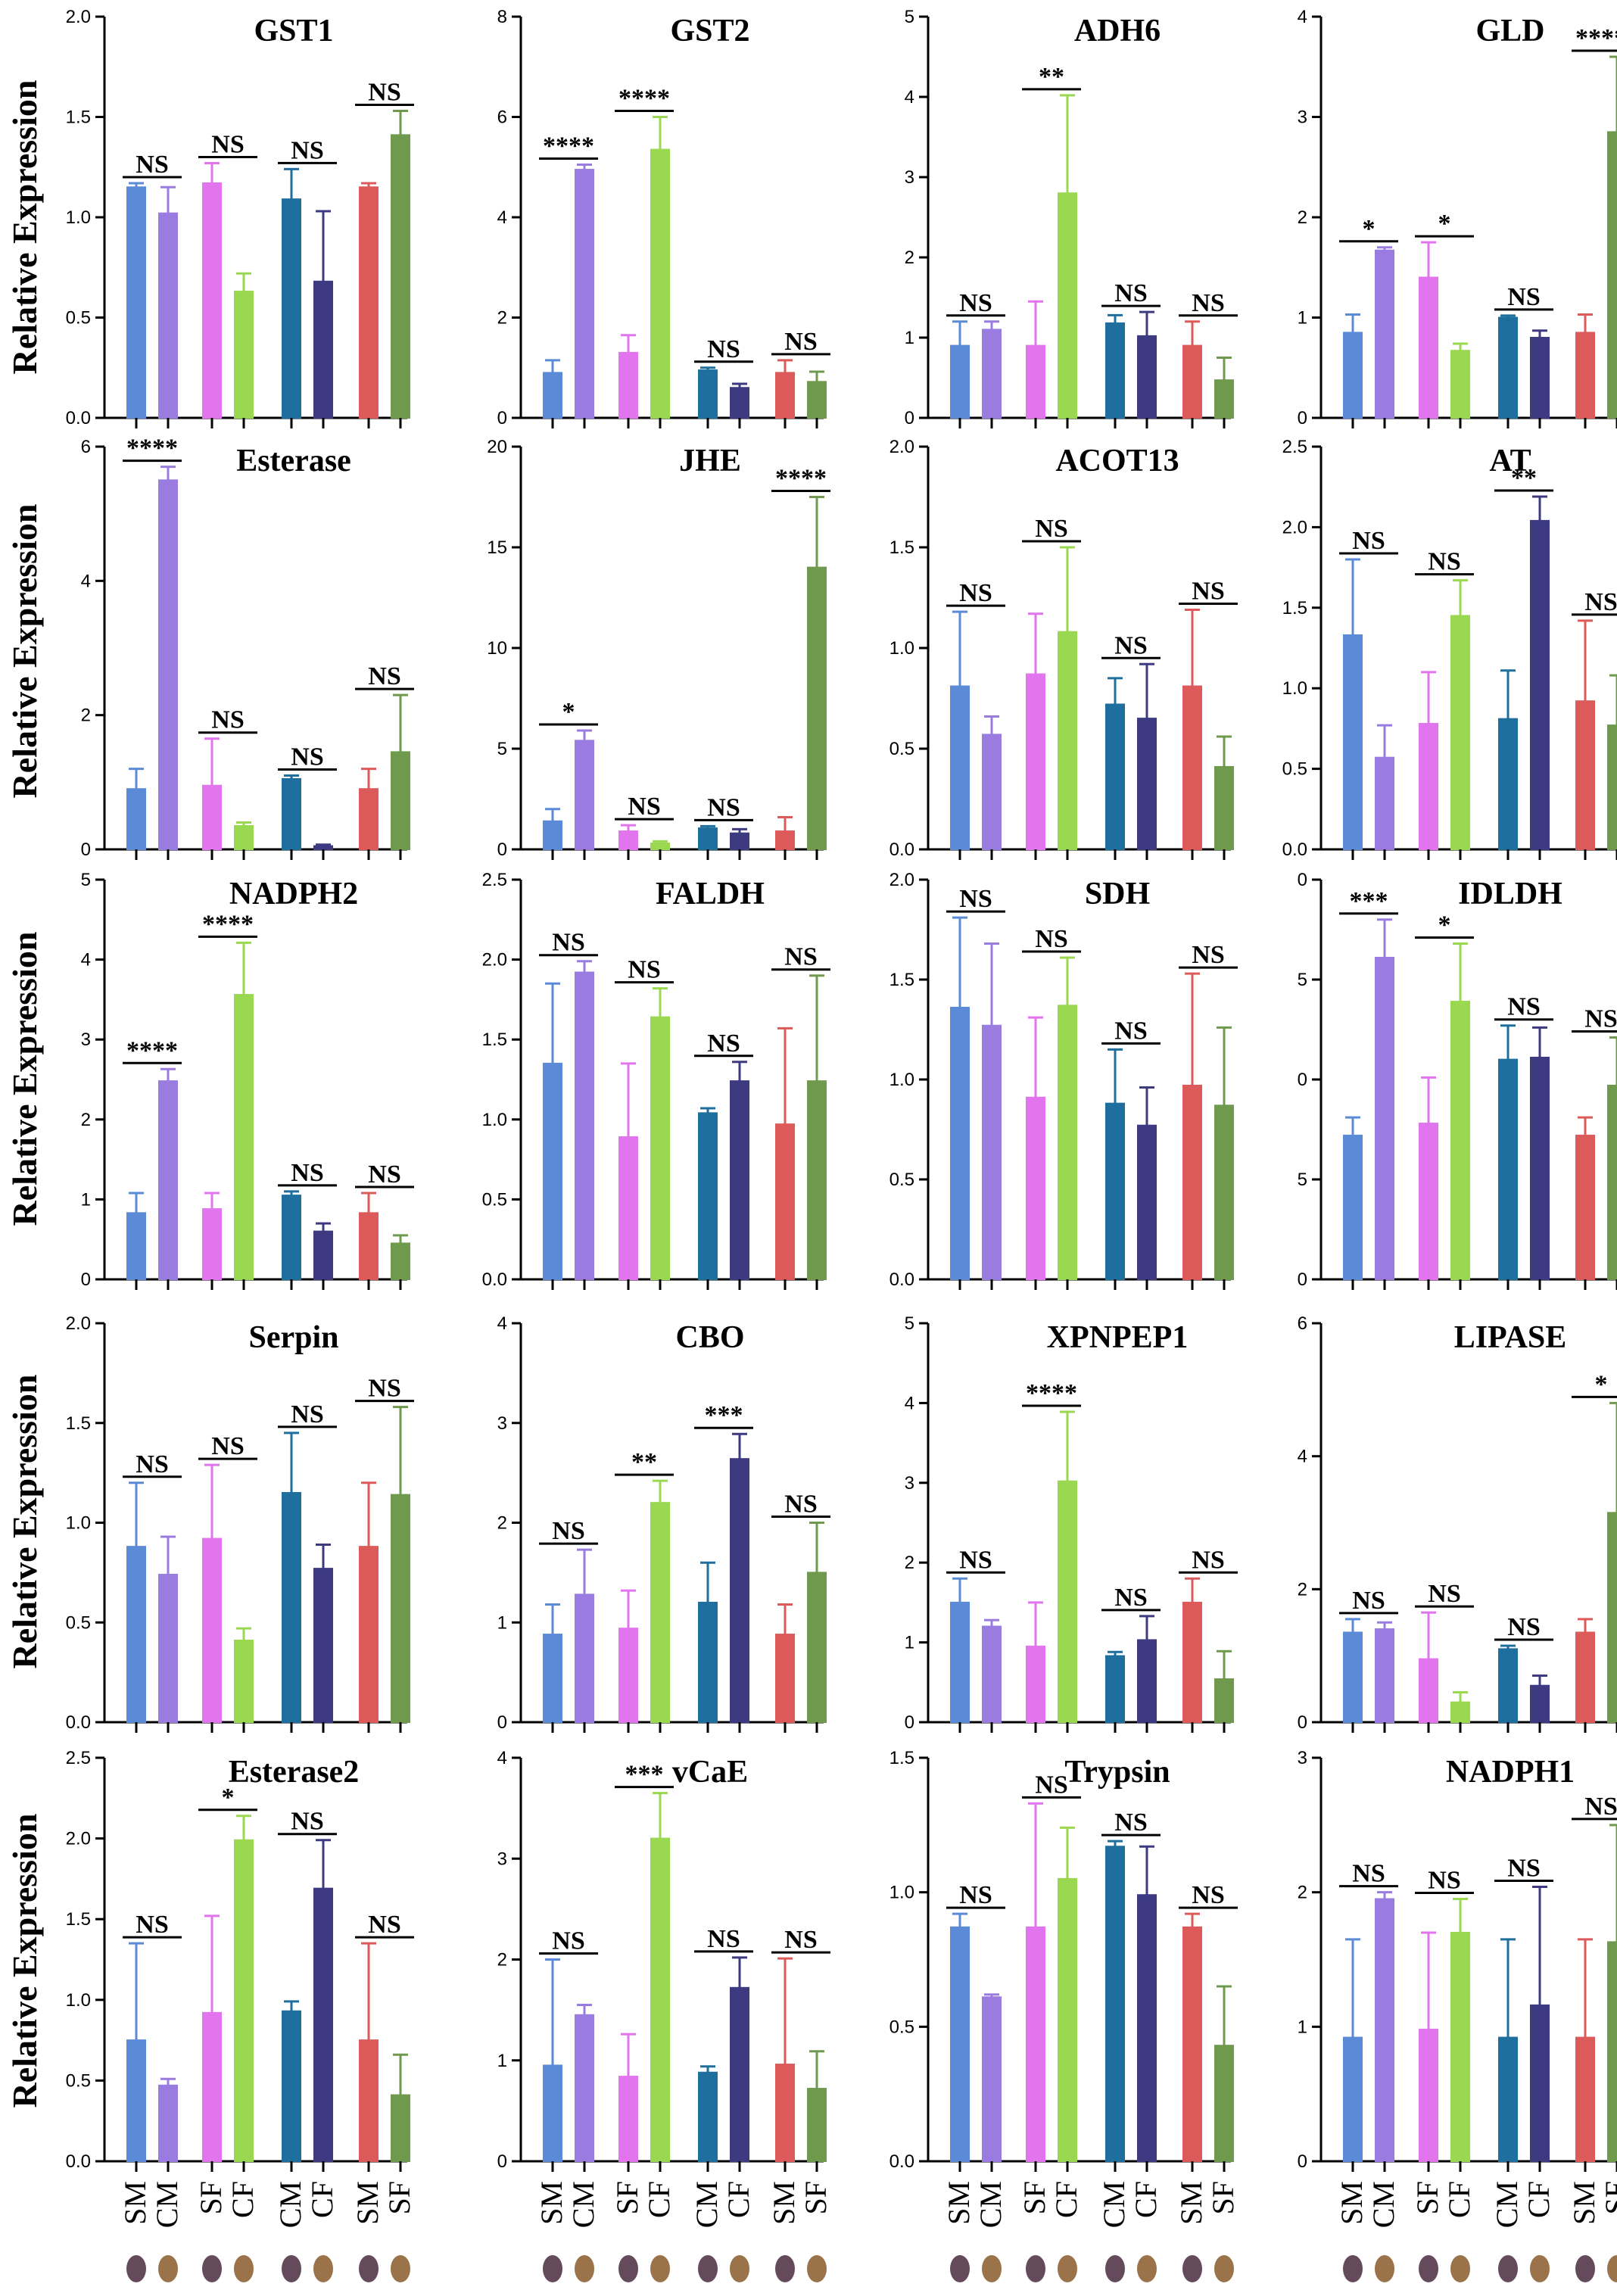 This screenshot has width=1617, height=2296. I want to click on chart-sdh: 0.0 0.5 1.0 1.5 2.0 SDH NS NS NS NS, so click(1064, 1080).